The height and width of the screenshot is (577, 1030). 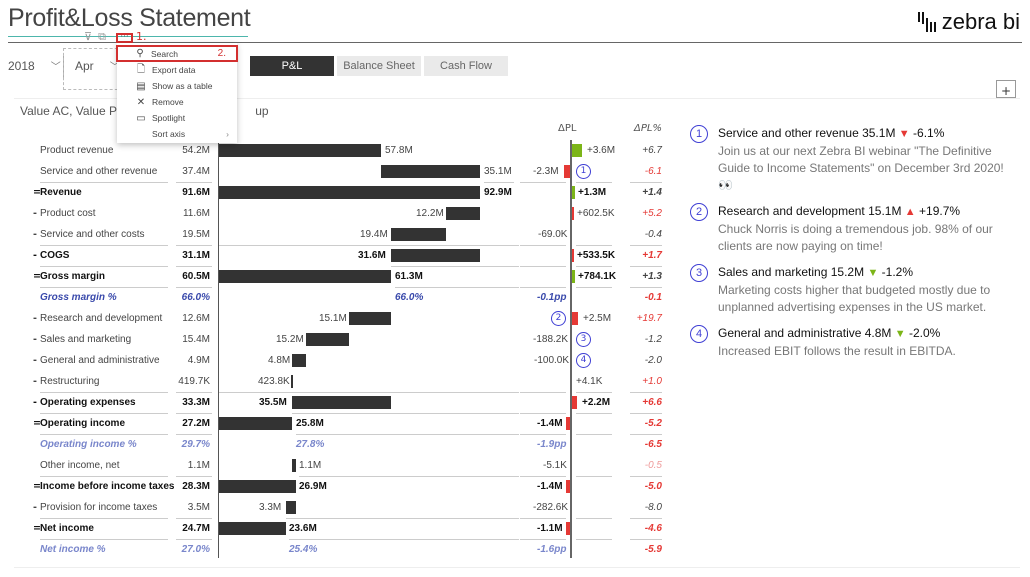 What do you see at coordinates (141, 36) in the screenshot?
I see `annotation-step-1: 1.` at bounding box center [141, 36].